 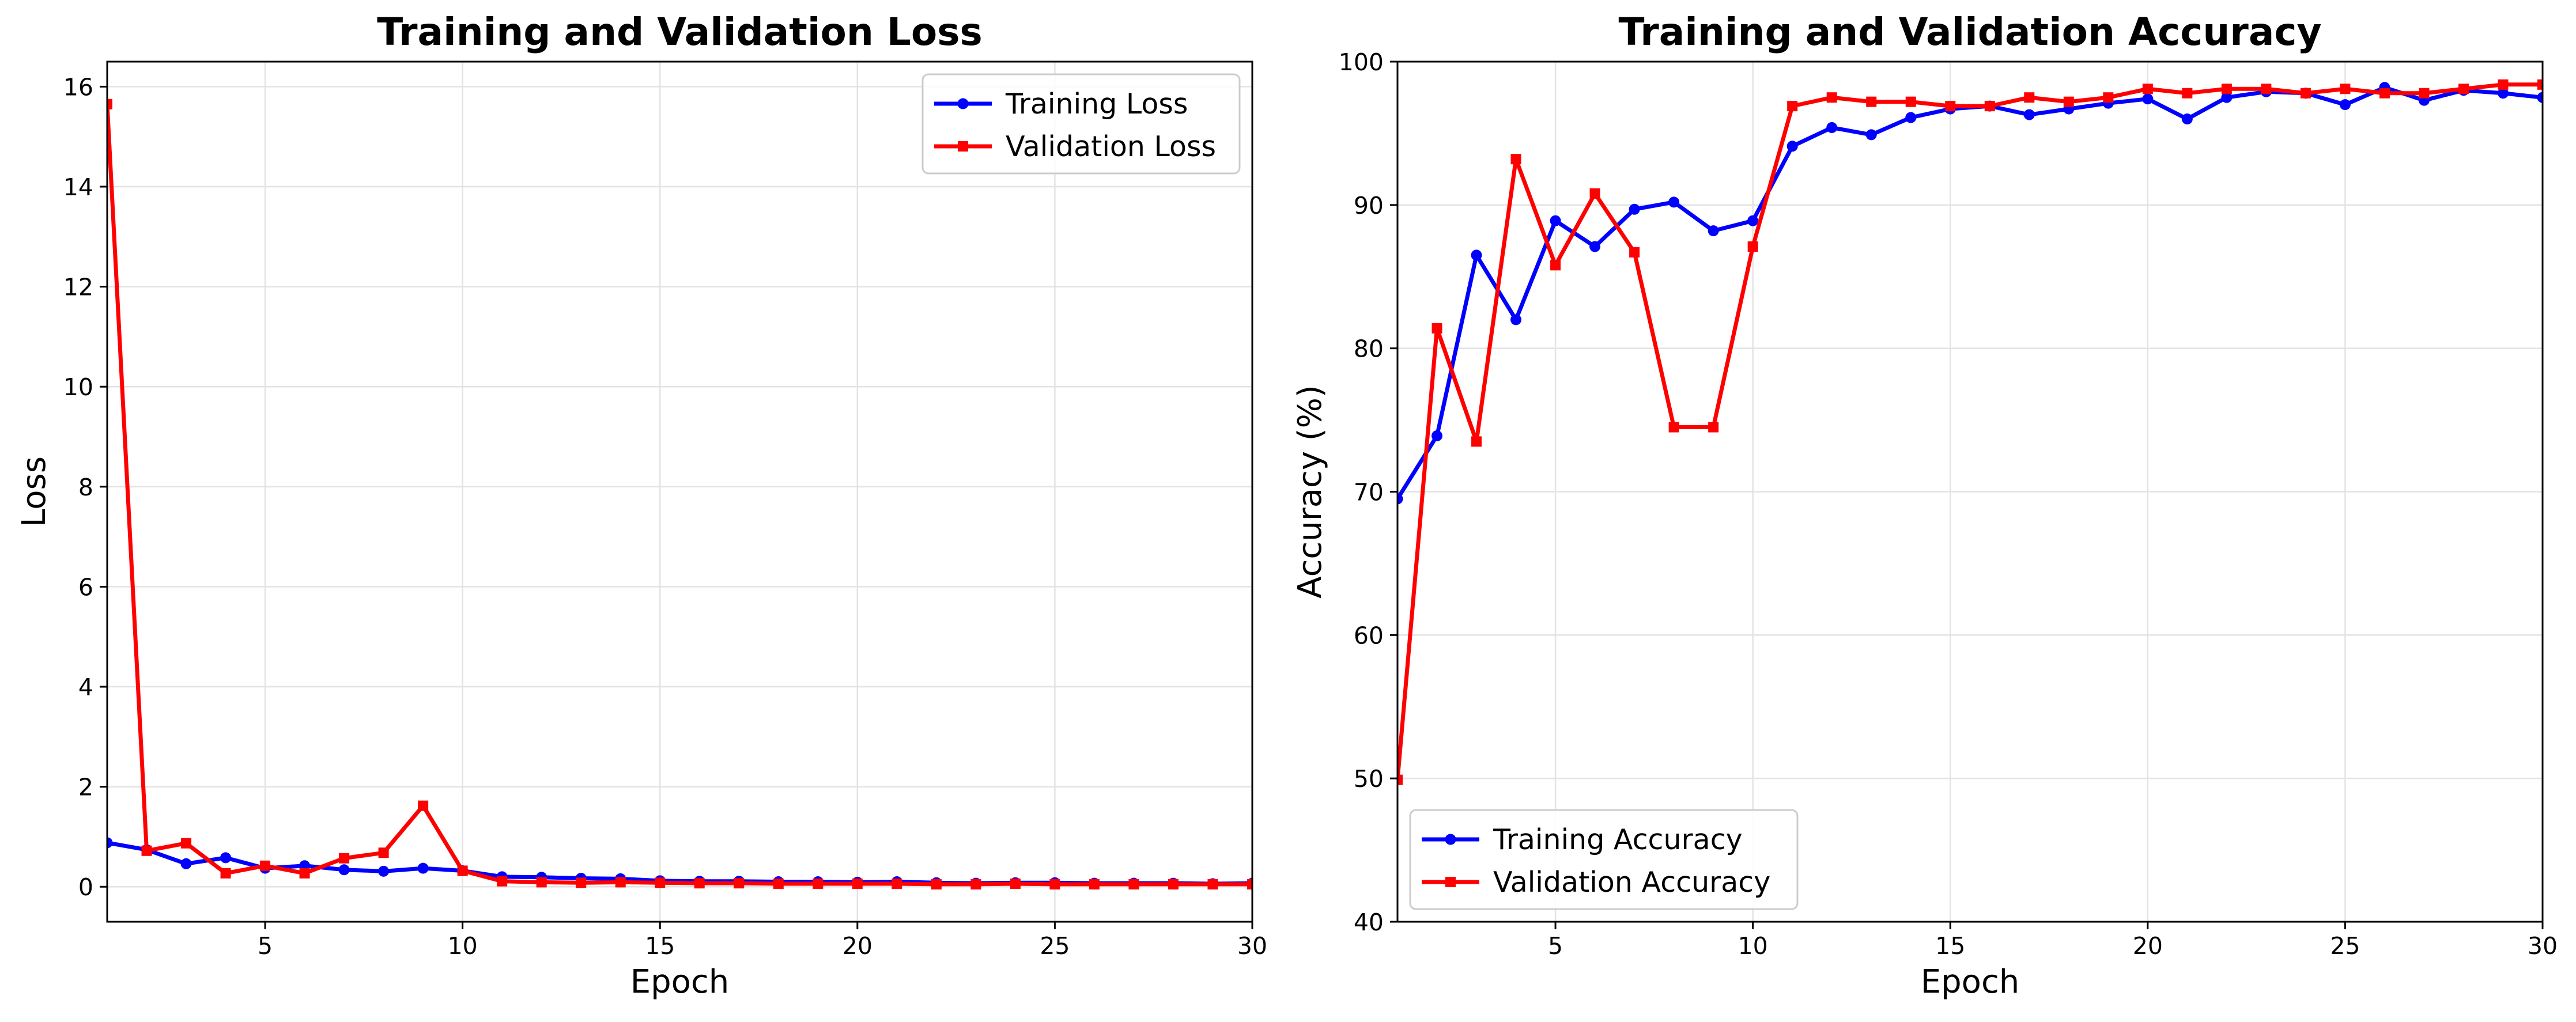 I want to click on y-tick-label: 70, so click(x=1369, y=492).